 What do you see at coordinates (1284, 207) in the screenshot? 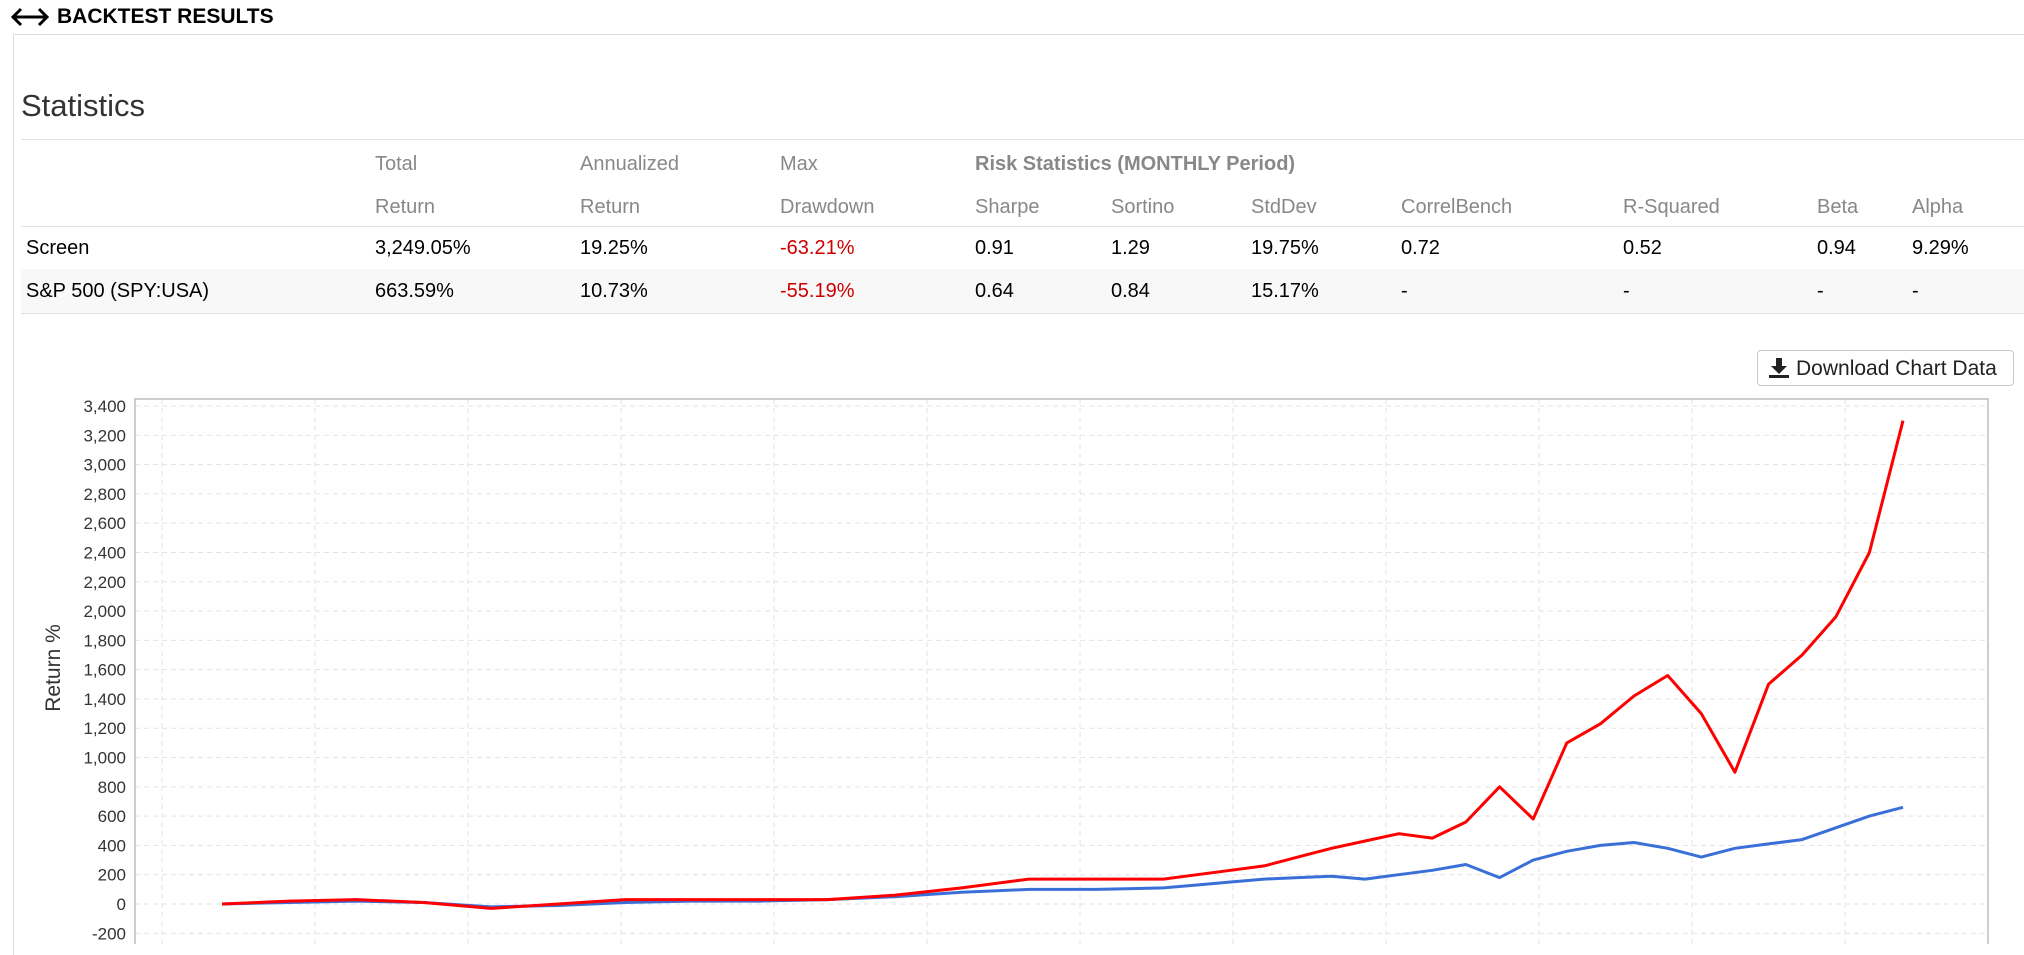
I see `col-stddev: StdDev` at bounding box center [1284, 207].